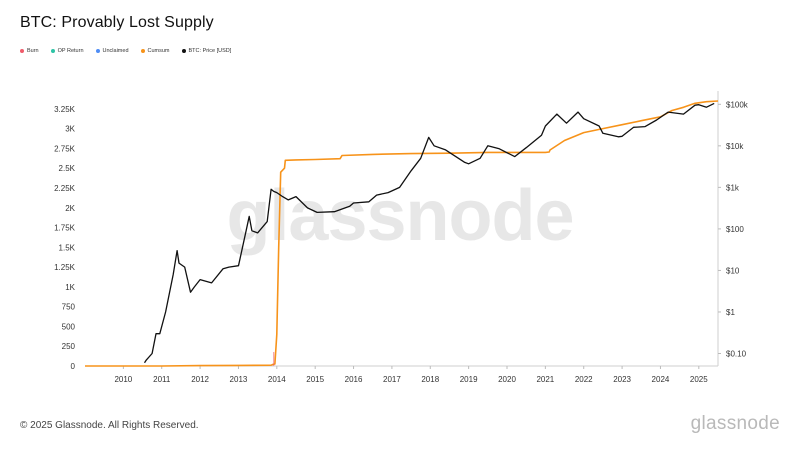 Image resolution: width=800 pixels, height=450 pixels. Describe the element at coordinates (399, 216) in the screenshot. I see `watermark: glassnode` at that location.